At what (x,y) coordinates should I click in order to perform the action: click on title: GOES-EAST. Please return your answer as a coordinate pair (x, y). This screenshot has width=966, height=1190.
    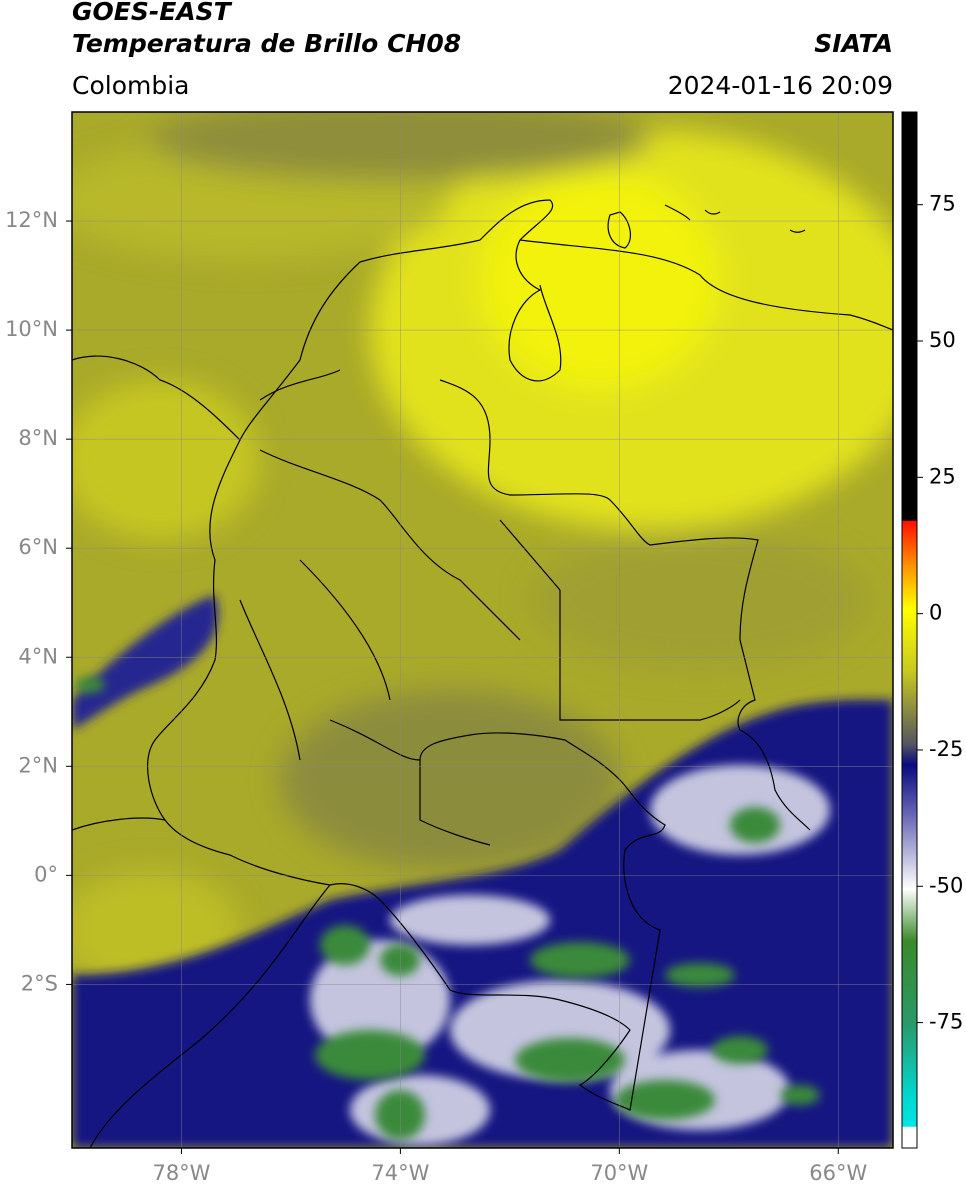
    Looking at the image, I should click on (152, 13).